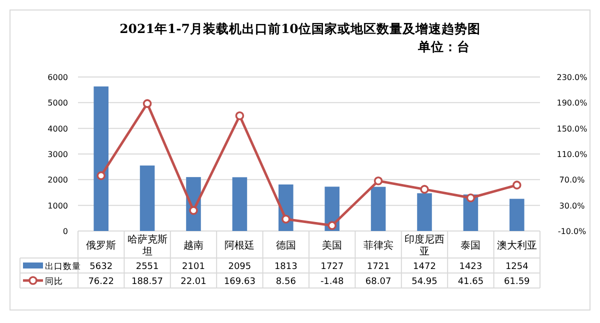  Describe the element at coordinates (58, 154) in the screenshot. I see `y-tick-label: 3000` at that location.